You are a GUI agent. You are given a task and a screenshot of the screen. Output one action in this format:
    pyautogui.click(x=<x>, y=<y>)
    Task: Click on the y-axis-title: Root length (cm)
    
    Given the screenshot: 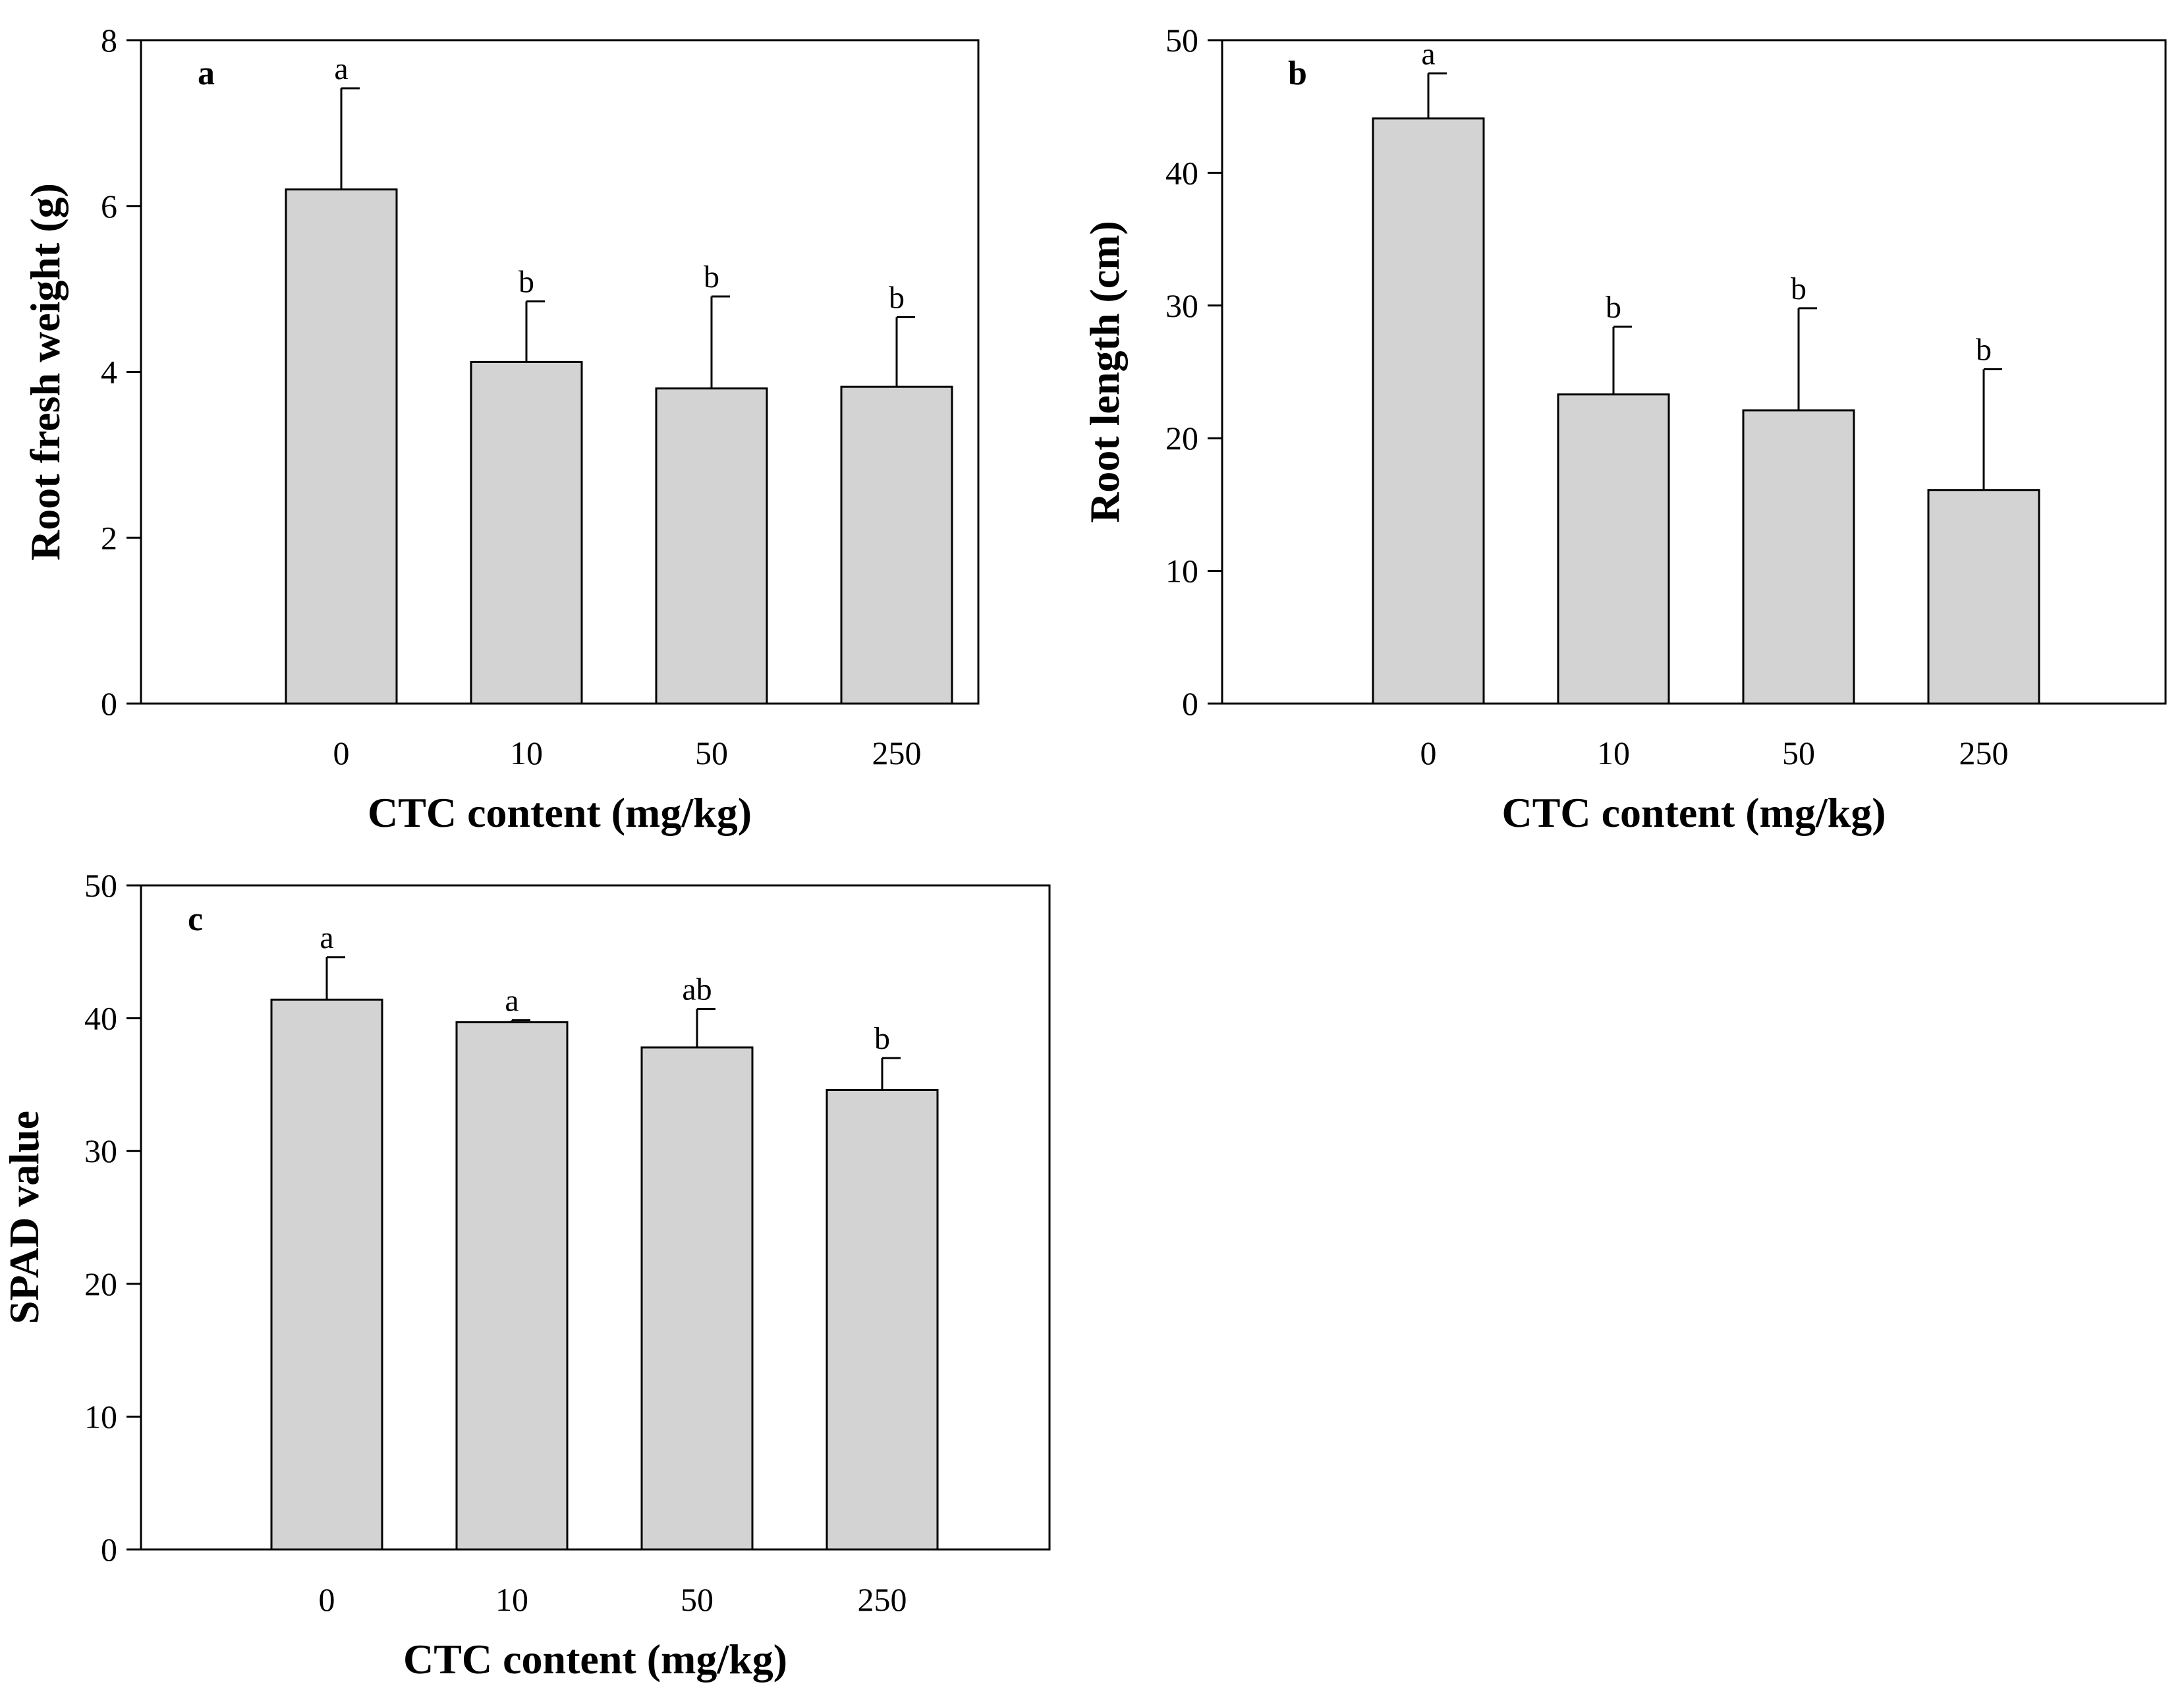 What is the action you would take?
    pyautogui.click(x=1104, y=372)
    